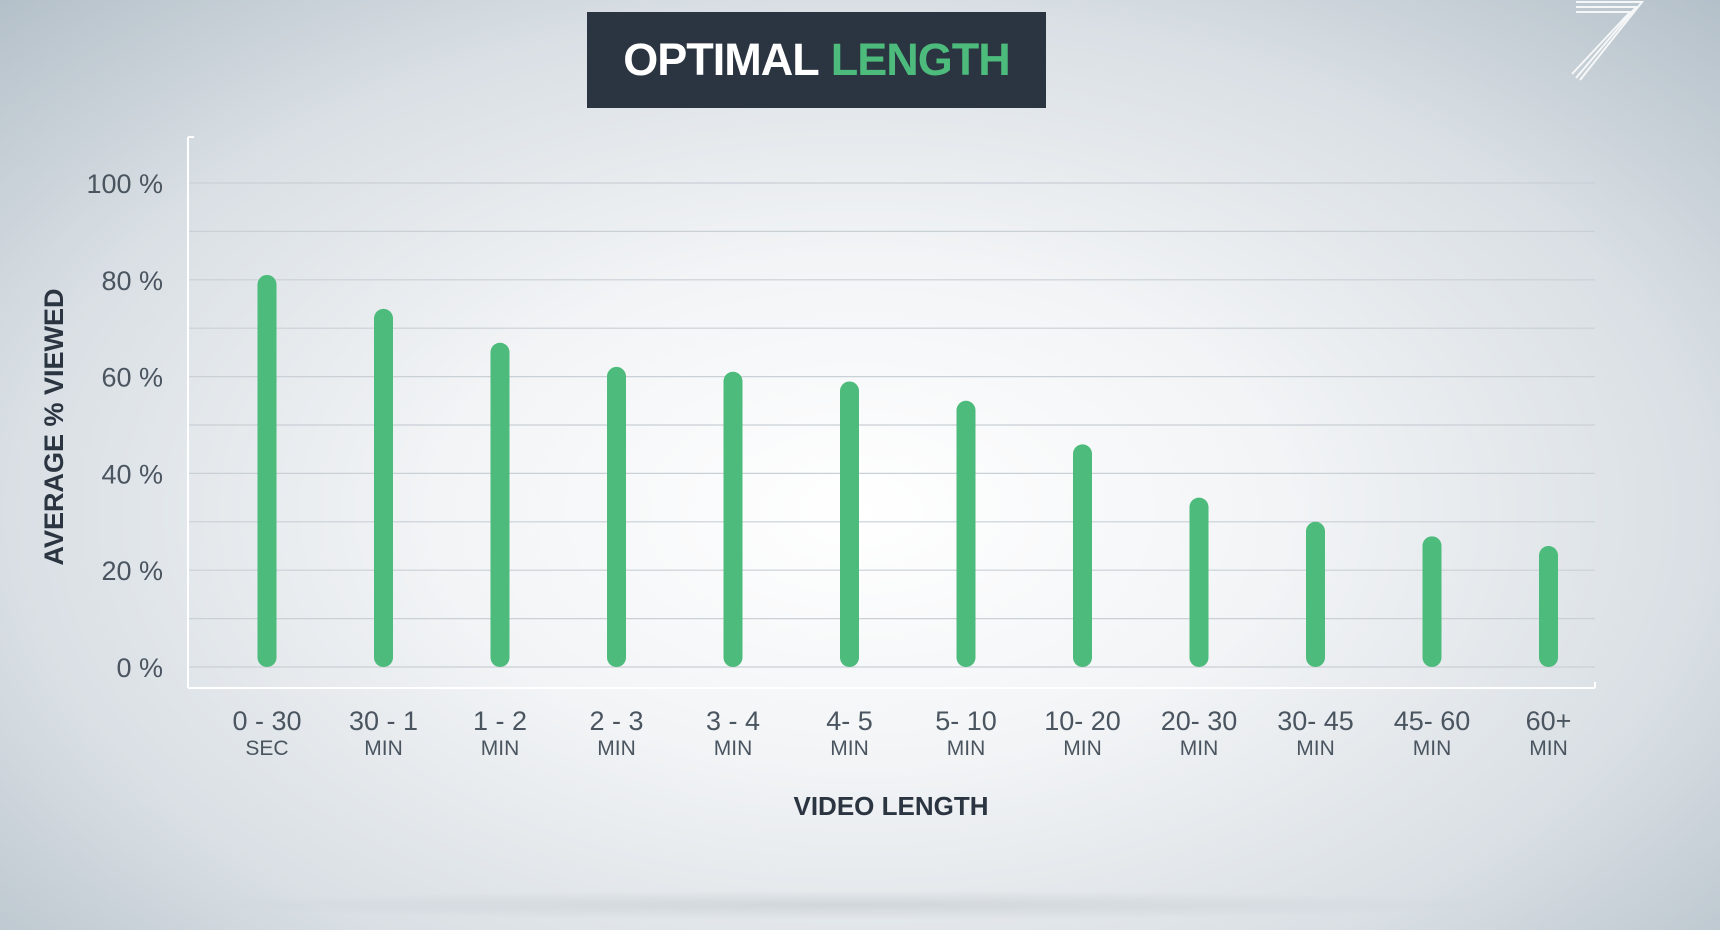 This screenshot has height=930, width=1720. I want to click on x-tick-label: 1 - 2, so click(500, 721).